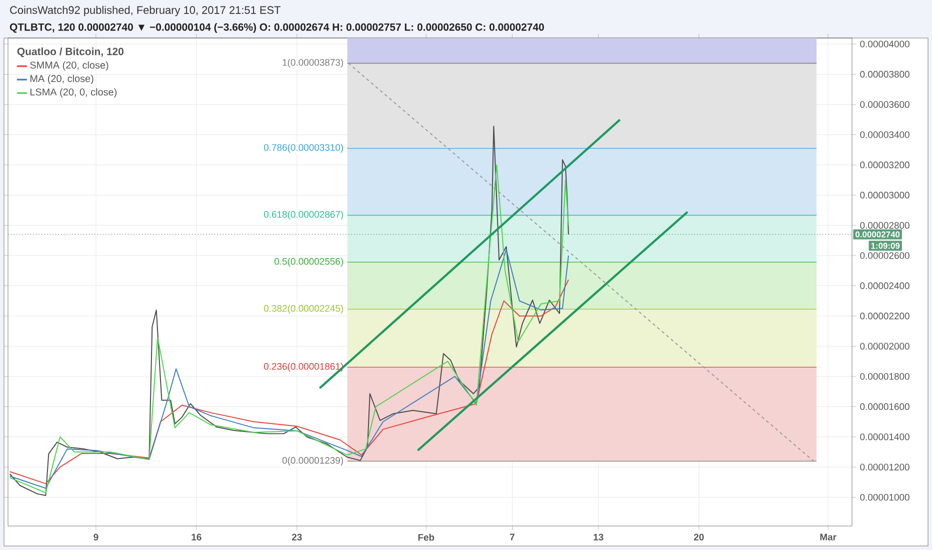 The image size is (932, 550). What do you see at coordinates (599, 537) in the screenshot?
I see `x-tick-label: 13` at bounding box center [599, 537].